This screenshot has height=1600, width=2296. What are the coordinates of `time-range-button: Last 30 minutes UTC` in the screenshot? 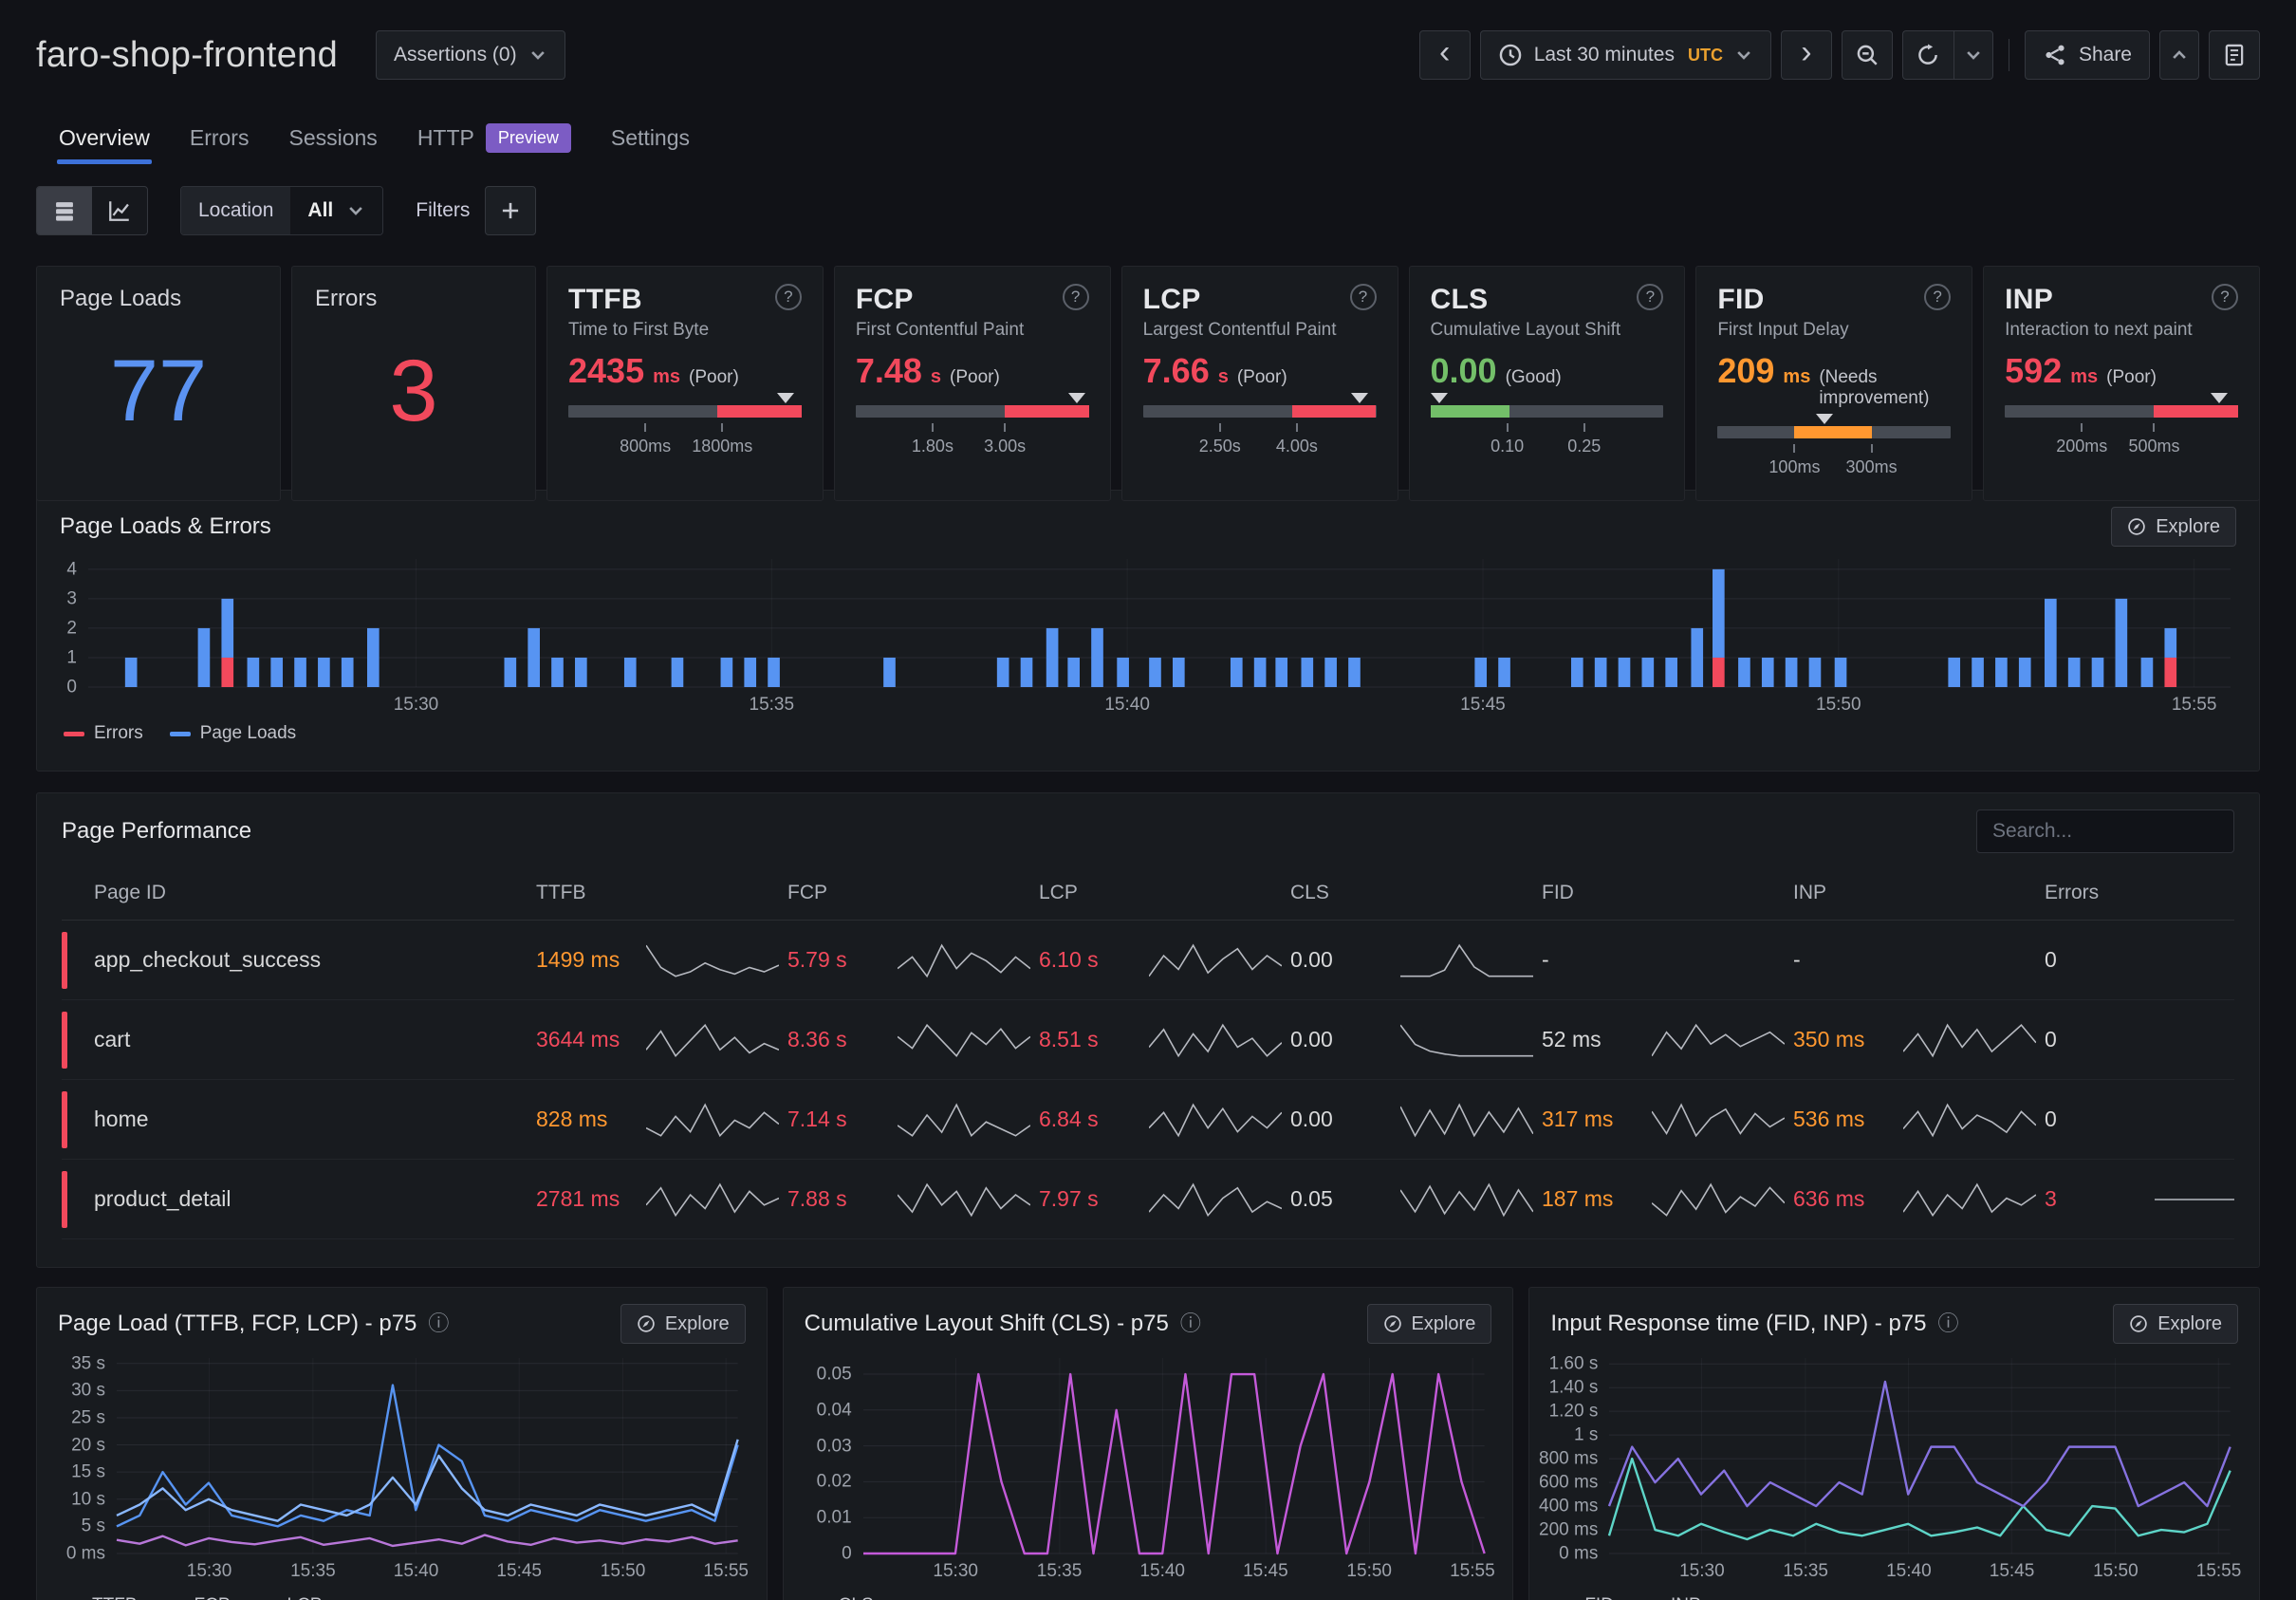 It's located at (1625, 55).